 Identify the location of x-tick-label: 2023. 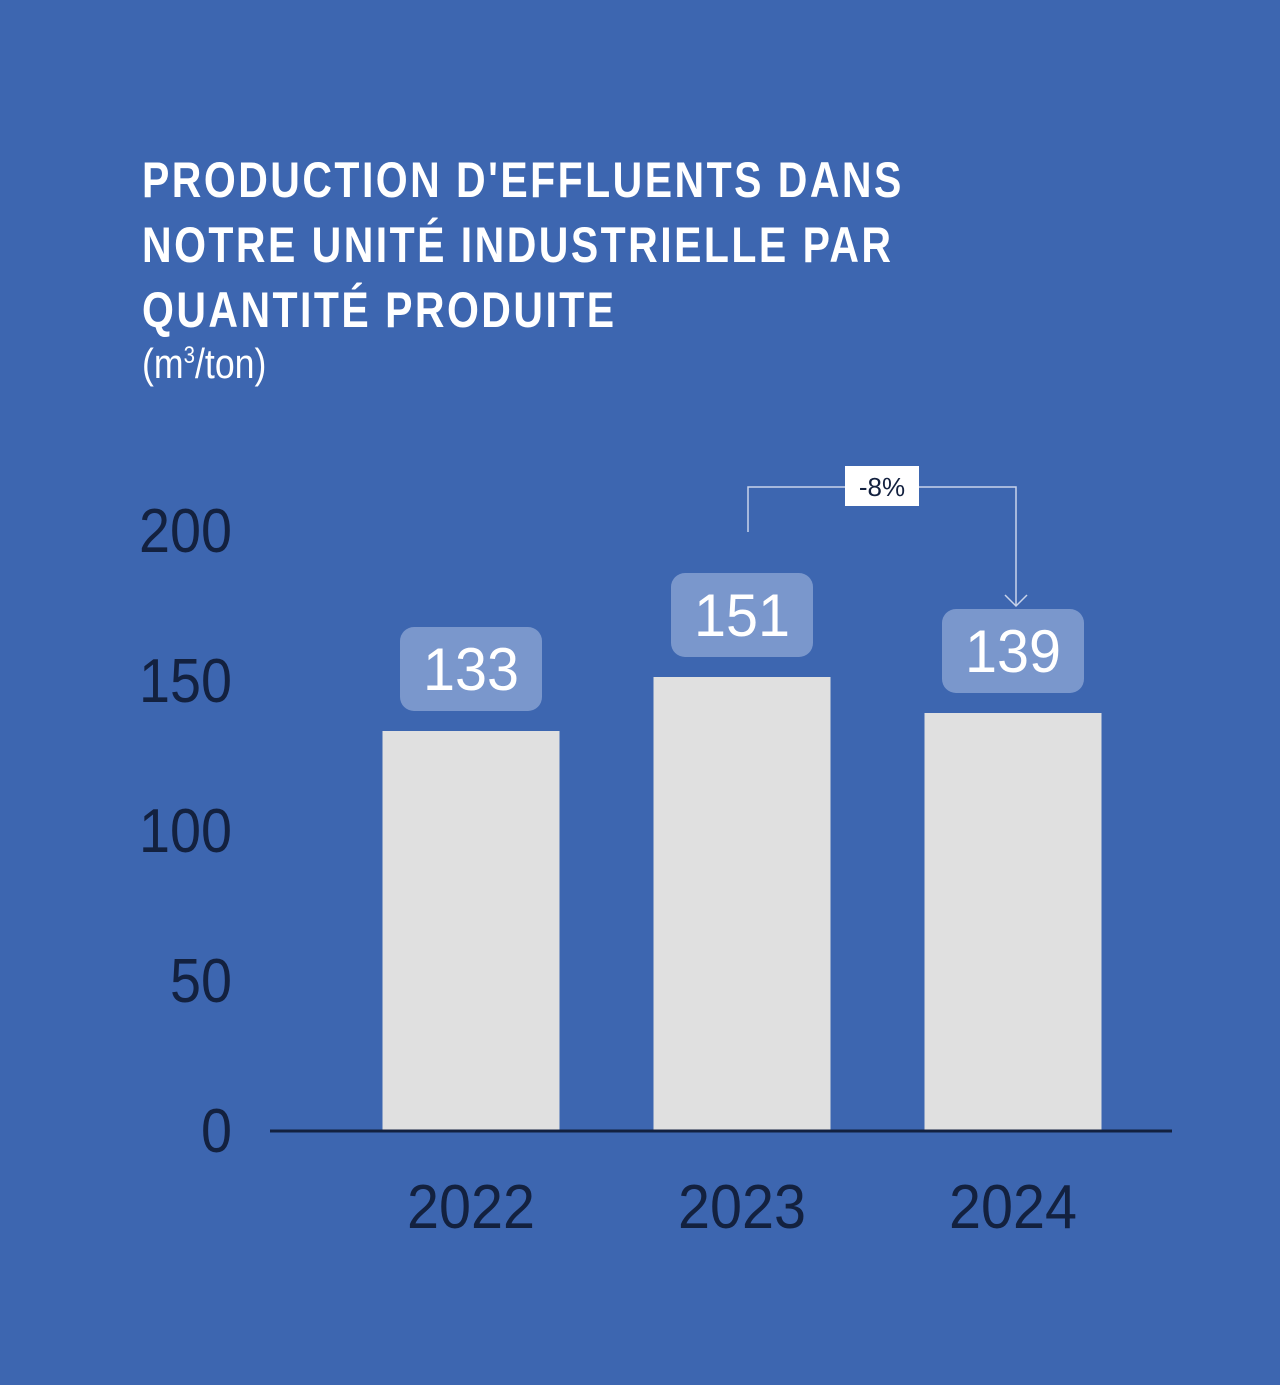
(742, 1207).